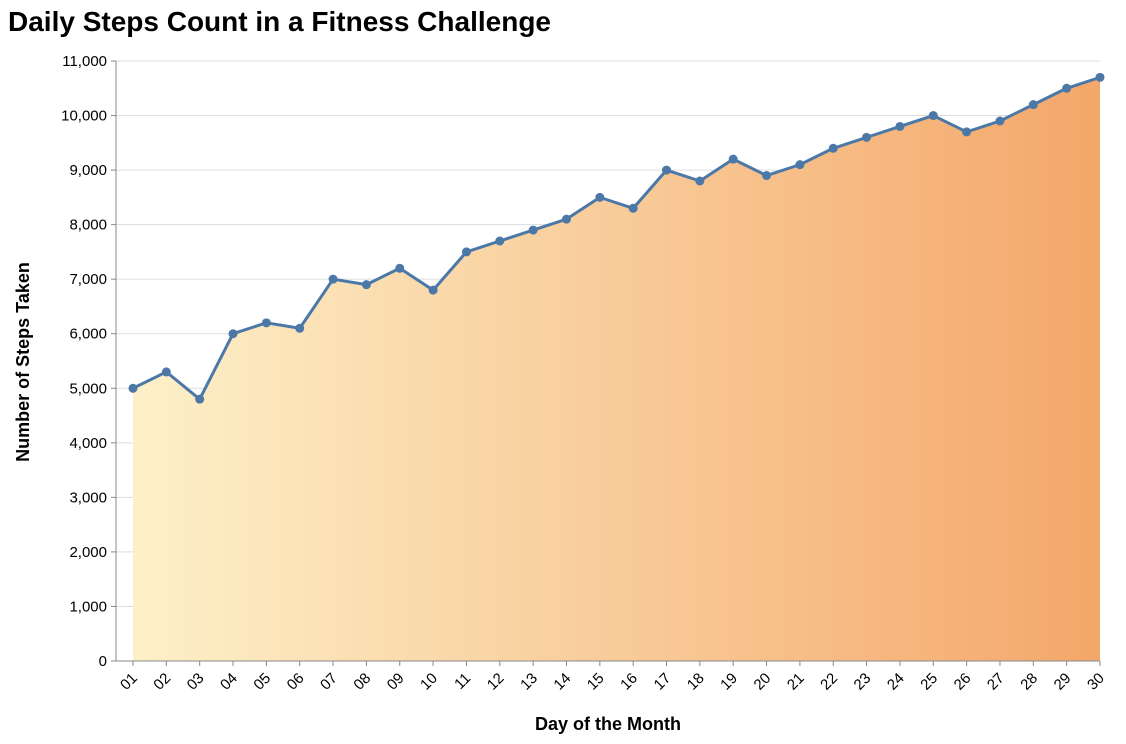  Describe the element at coordinates (88, 279) in the screenshot. I see `y-tick-label: 7,000` at that location.